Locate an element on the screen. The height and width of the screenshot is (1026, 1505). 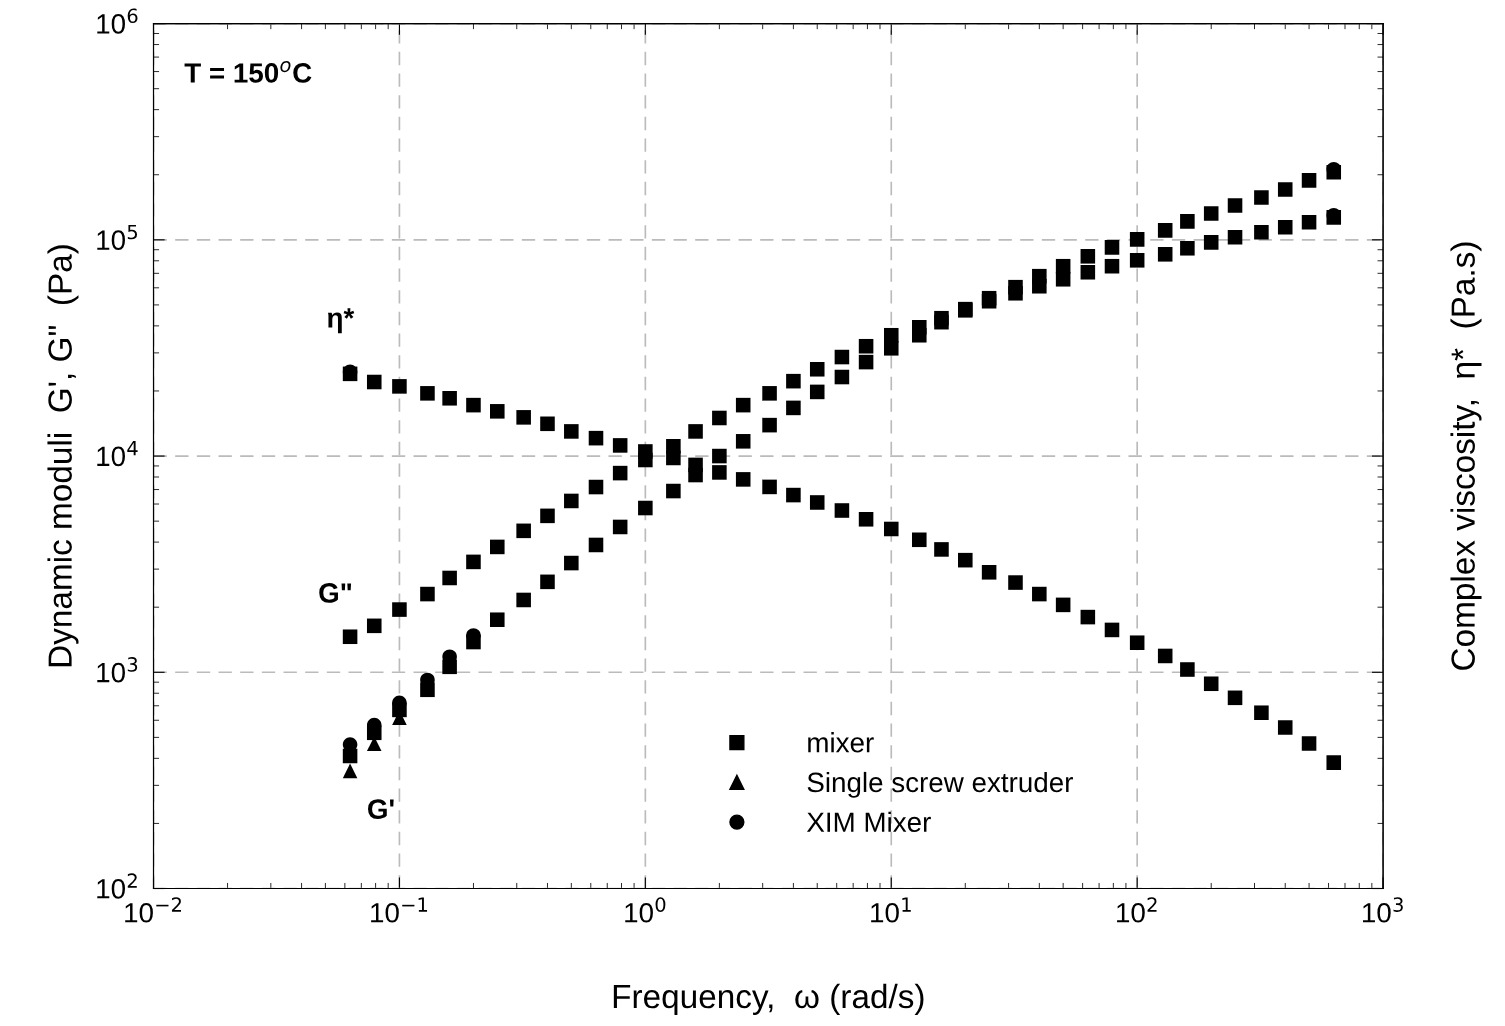
y-tick-label: 10$^{5}$ is located at coordinates (117, 237).